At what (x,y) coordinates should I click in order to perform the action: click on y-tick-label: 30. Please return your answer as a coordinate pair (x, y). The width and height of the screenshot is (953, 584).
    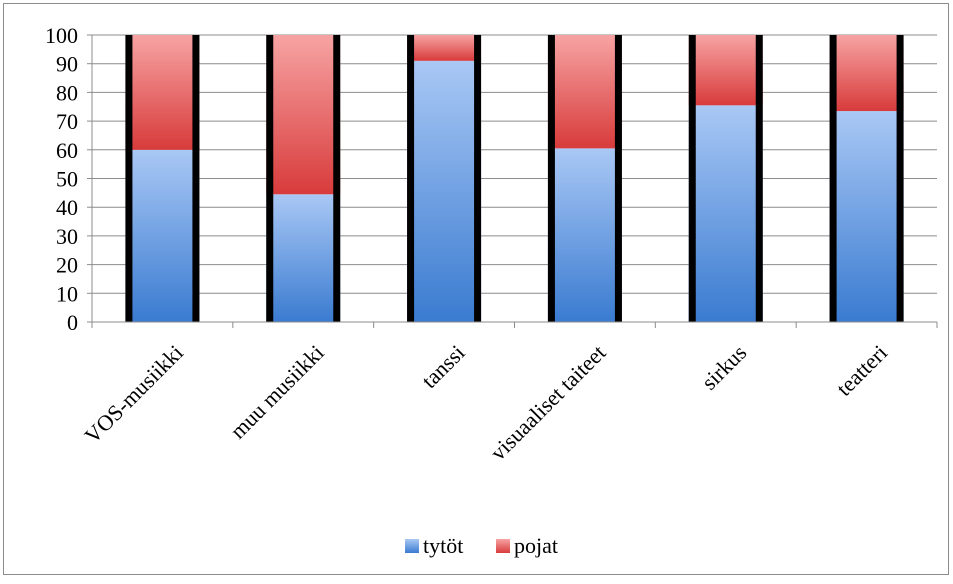
    Looking at the image, I should click on (67, 236).